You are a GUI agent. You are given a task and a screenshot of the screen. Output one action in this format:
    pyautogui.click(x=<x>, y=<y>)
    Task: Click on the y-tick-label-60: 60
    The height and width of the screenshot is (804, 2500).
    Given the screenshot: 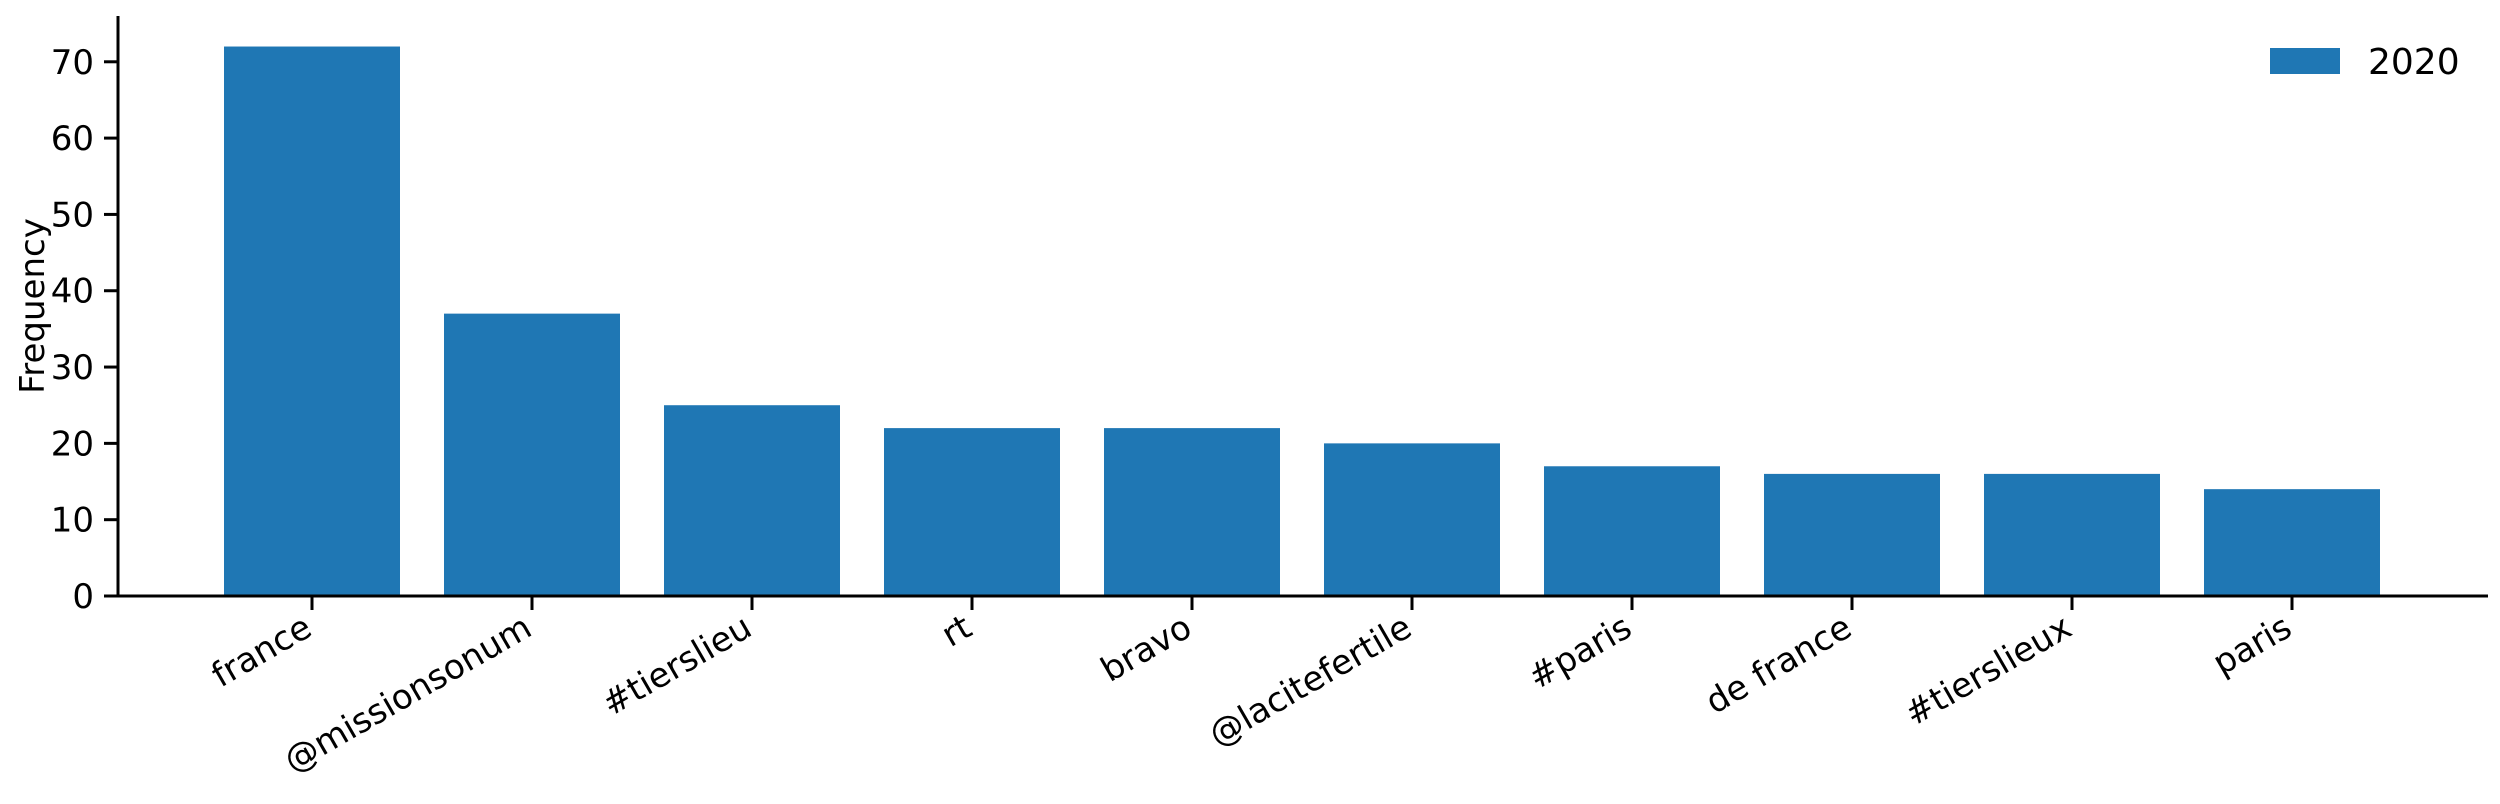 What is the action you would take?
    pyautogui.click(x=72, y=139)
    